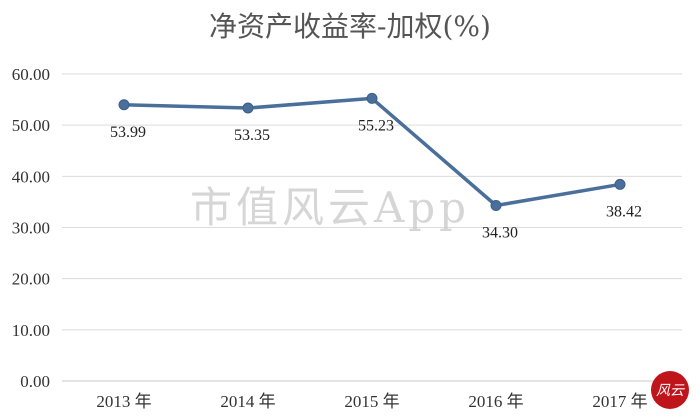 Image resolution: width=700 pixels, height=420 pixels. Describe the element at coordinates (31, 279) in the screenshot. I see `y-tick-label: 20.00` at that location.